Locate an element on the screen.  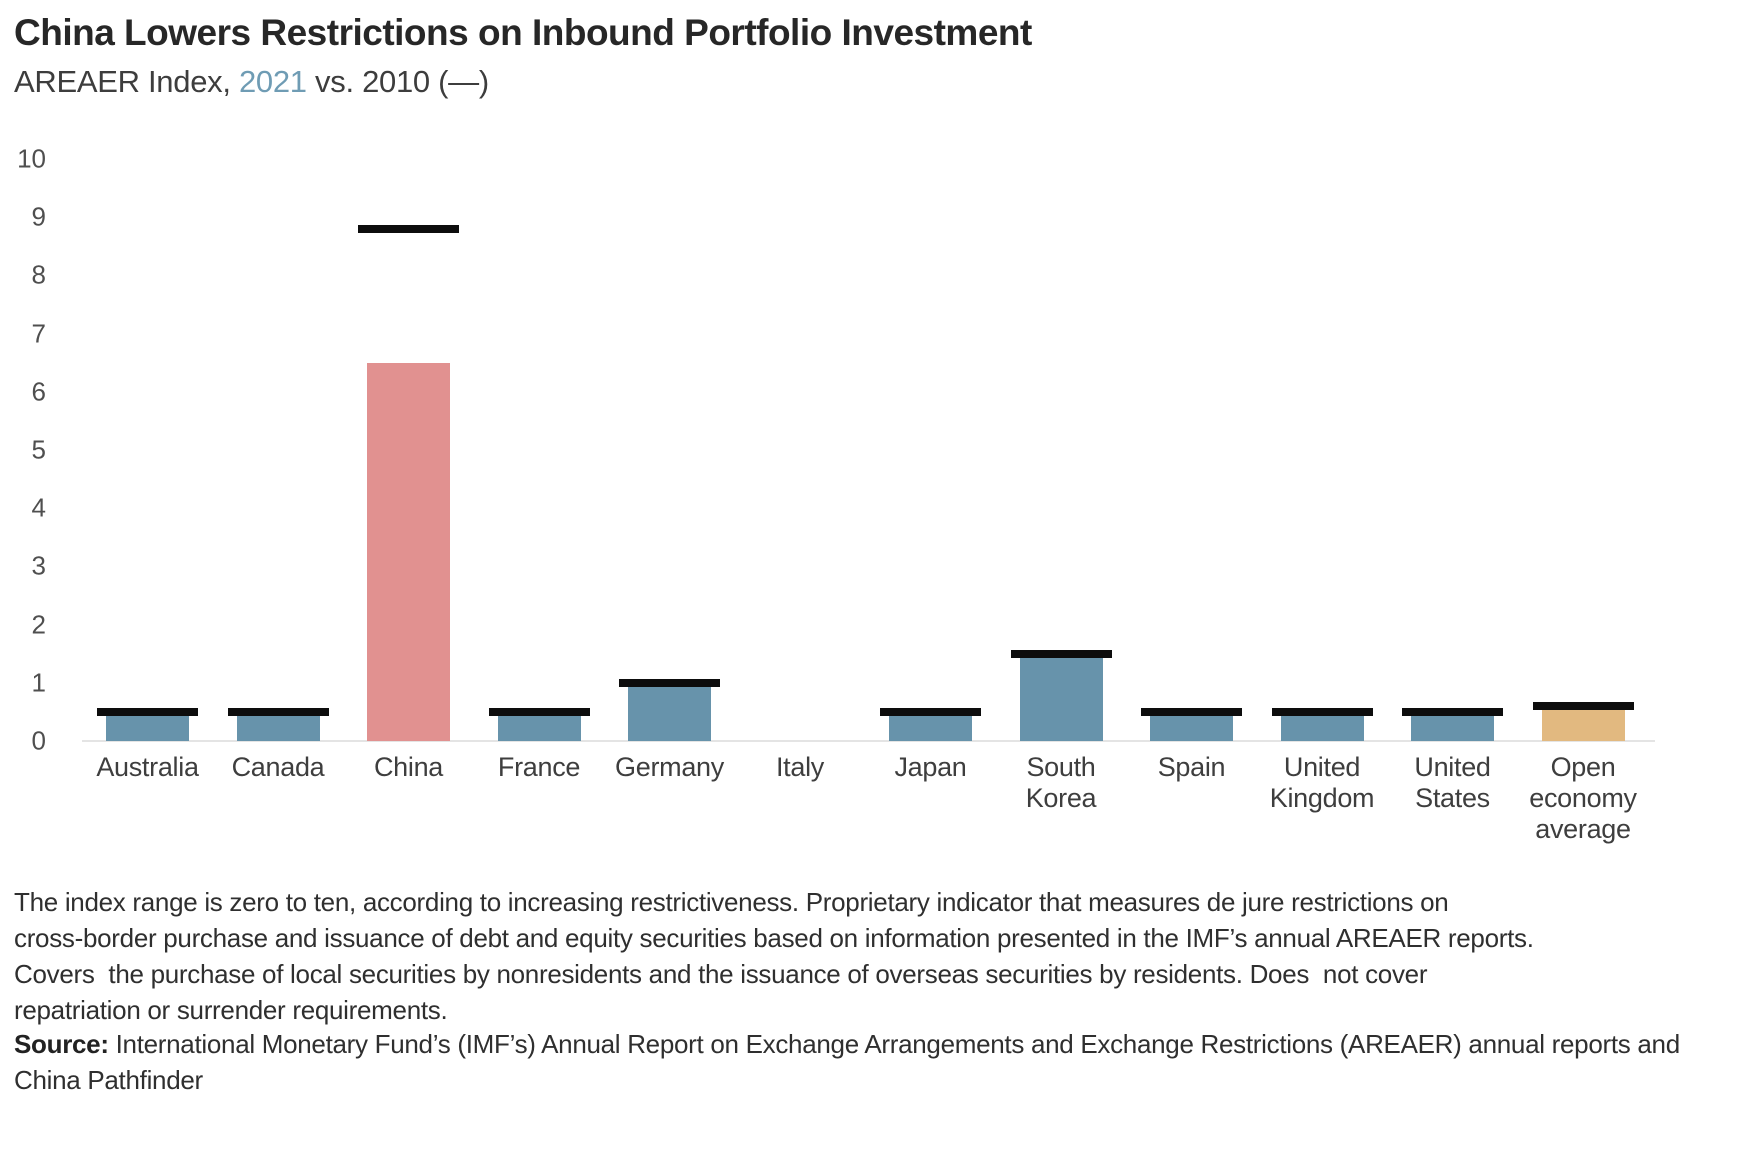
dash-2010-china is located at coordinates (408, 228).